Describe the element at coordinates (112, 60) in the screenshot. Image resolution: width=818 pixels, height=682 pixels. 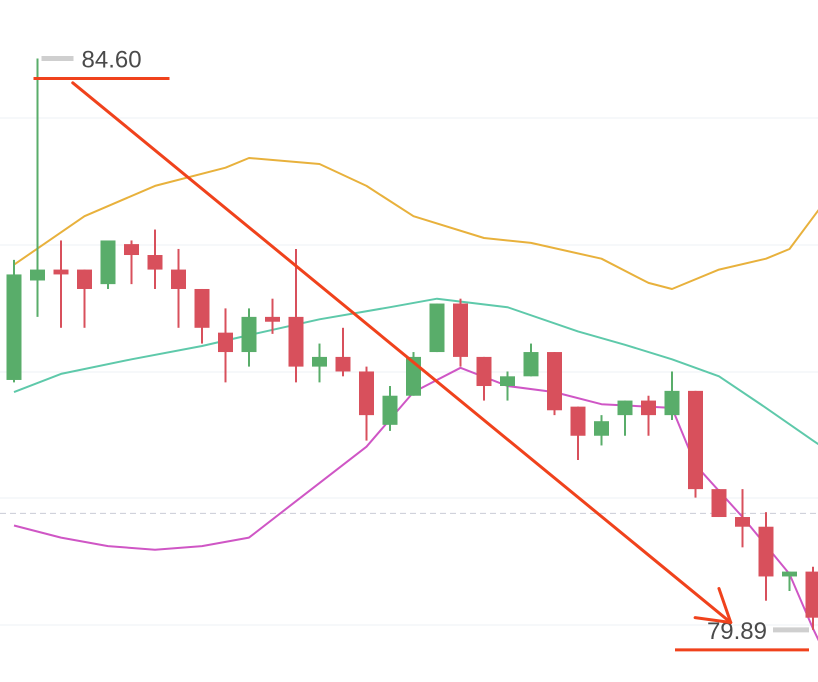
I see `high-price-label: 84.60` at that location.